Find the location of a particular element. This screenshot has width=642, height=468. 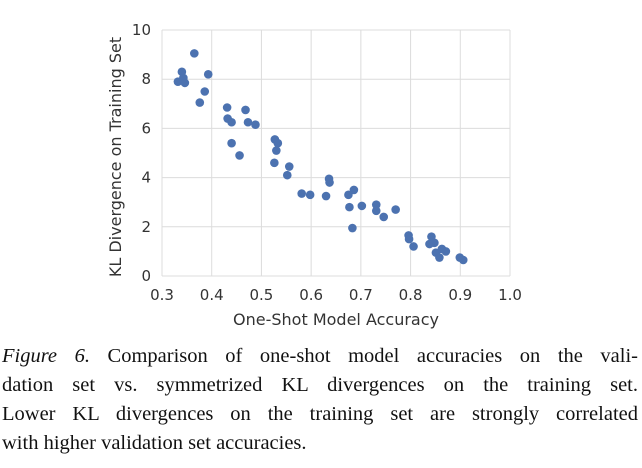

x-tick-label: 1.0 is located at coordinates (510, 295).